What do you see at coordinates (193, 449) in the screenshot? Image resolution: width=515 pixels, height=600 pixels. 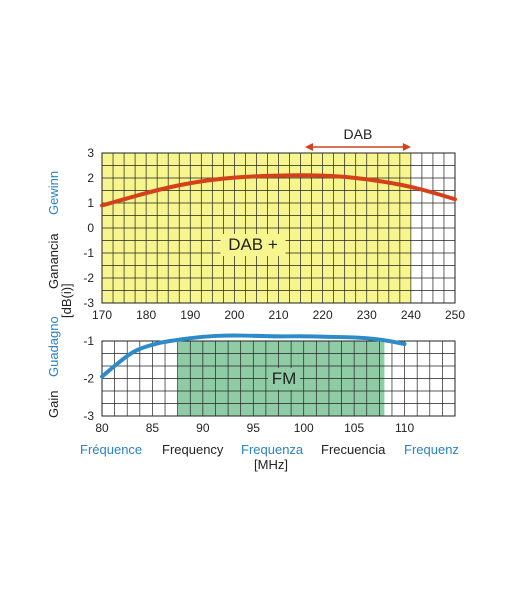 I see `axis-label-freq-en: Frequency` at bounding box center [193, 449].